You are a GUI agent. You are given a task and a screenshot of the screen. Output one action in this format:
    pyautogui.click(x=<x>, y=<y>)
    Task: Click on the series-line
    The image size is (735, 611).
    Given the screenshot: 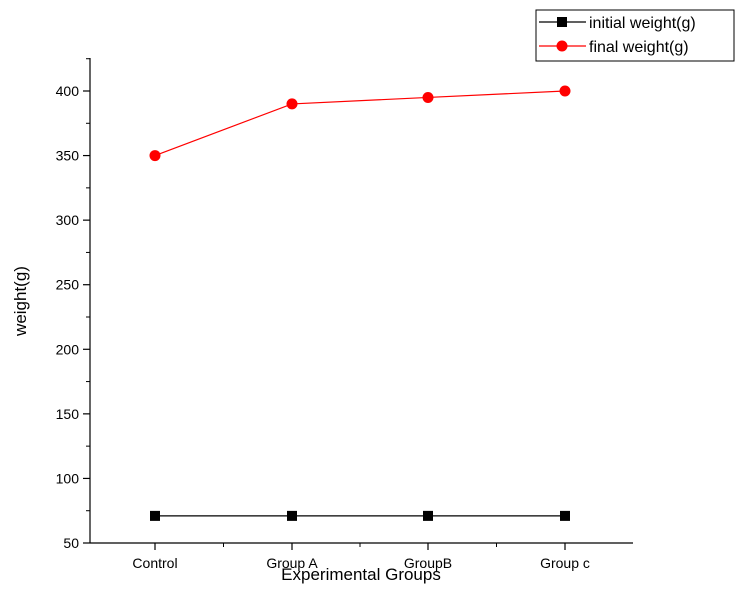 What is the action you would take?
    pyautogui.click(x=360, y=123)
    